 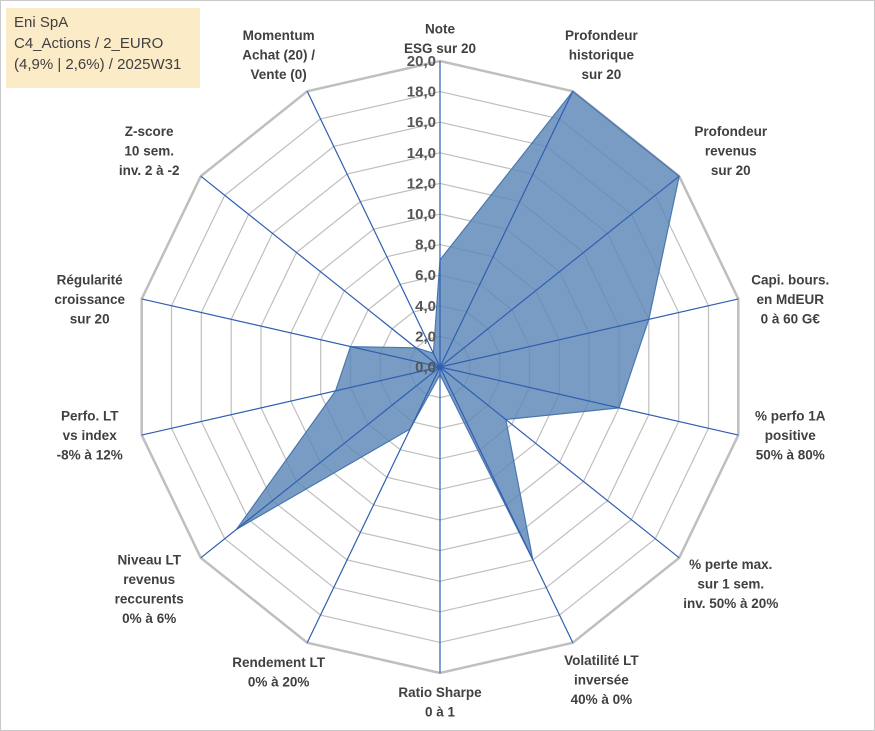 I want to click on axis-label: Volatilité LT inversée 40% à 0%, so click(x=601, y=680).